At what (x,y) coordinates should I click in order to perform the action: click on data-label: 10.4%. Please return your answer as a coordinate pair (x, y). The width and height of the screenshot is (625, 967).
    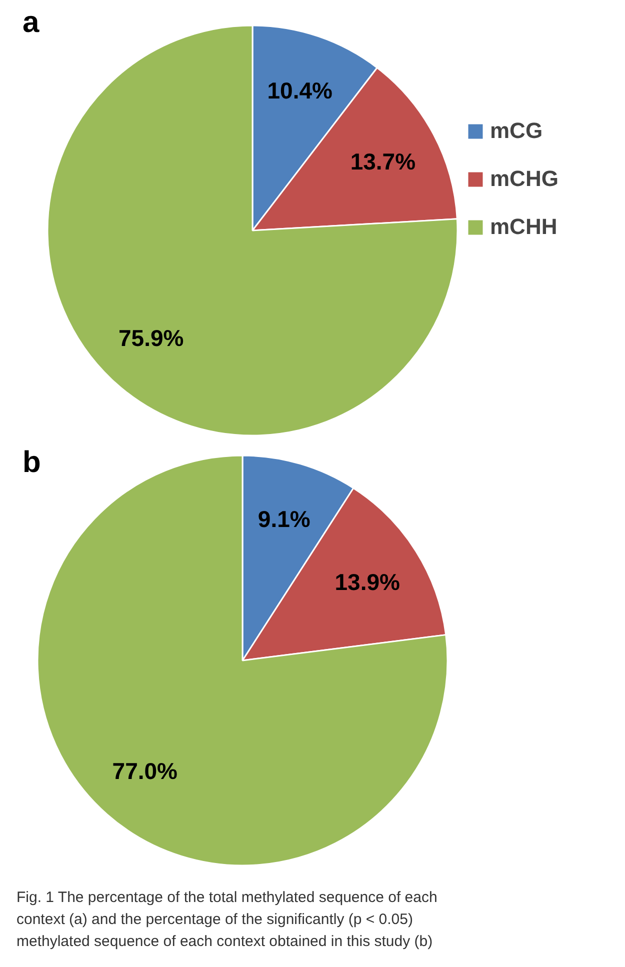
    Looking at the image, I should click on (299, 91).